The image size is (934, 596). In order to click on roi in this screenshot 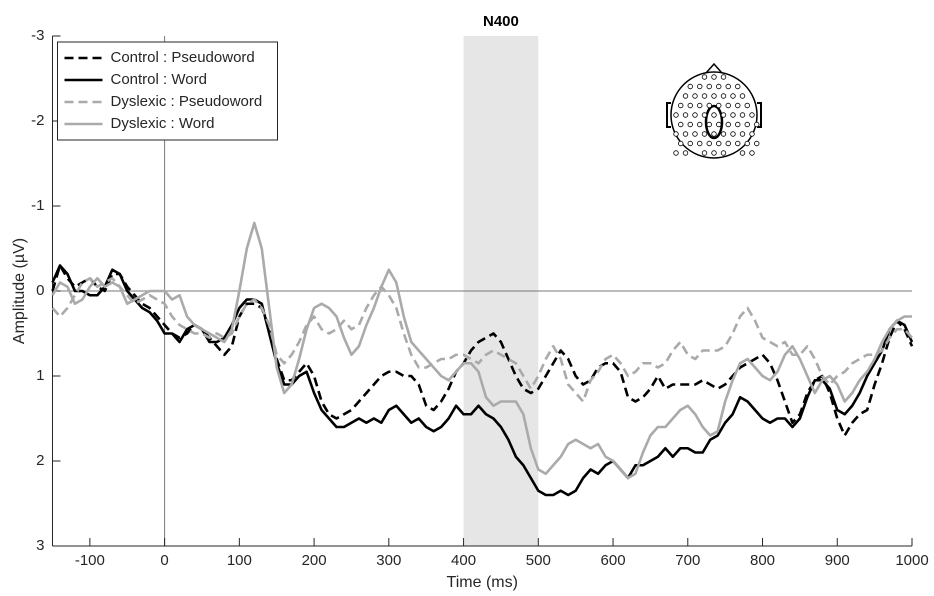, I will do `click(714, 122)`.